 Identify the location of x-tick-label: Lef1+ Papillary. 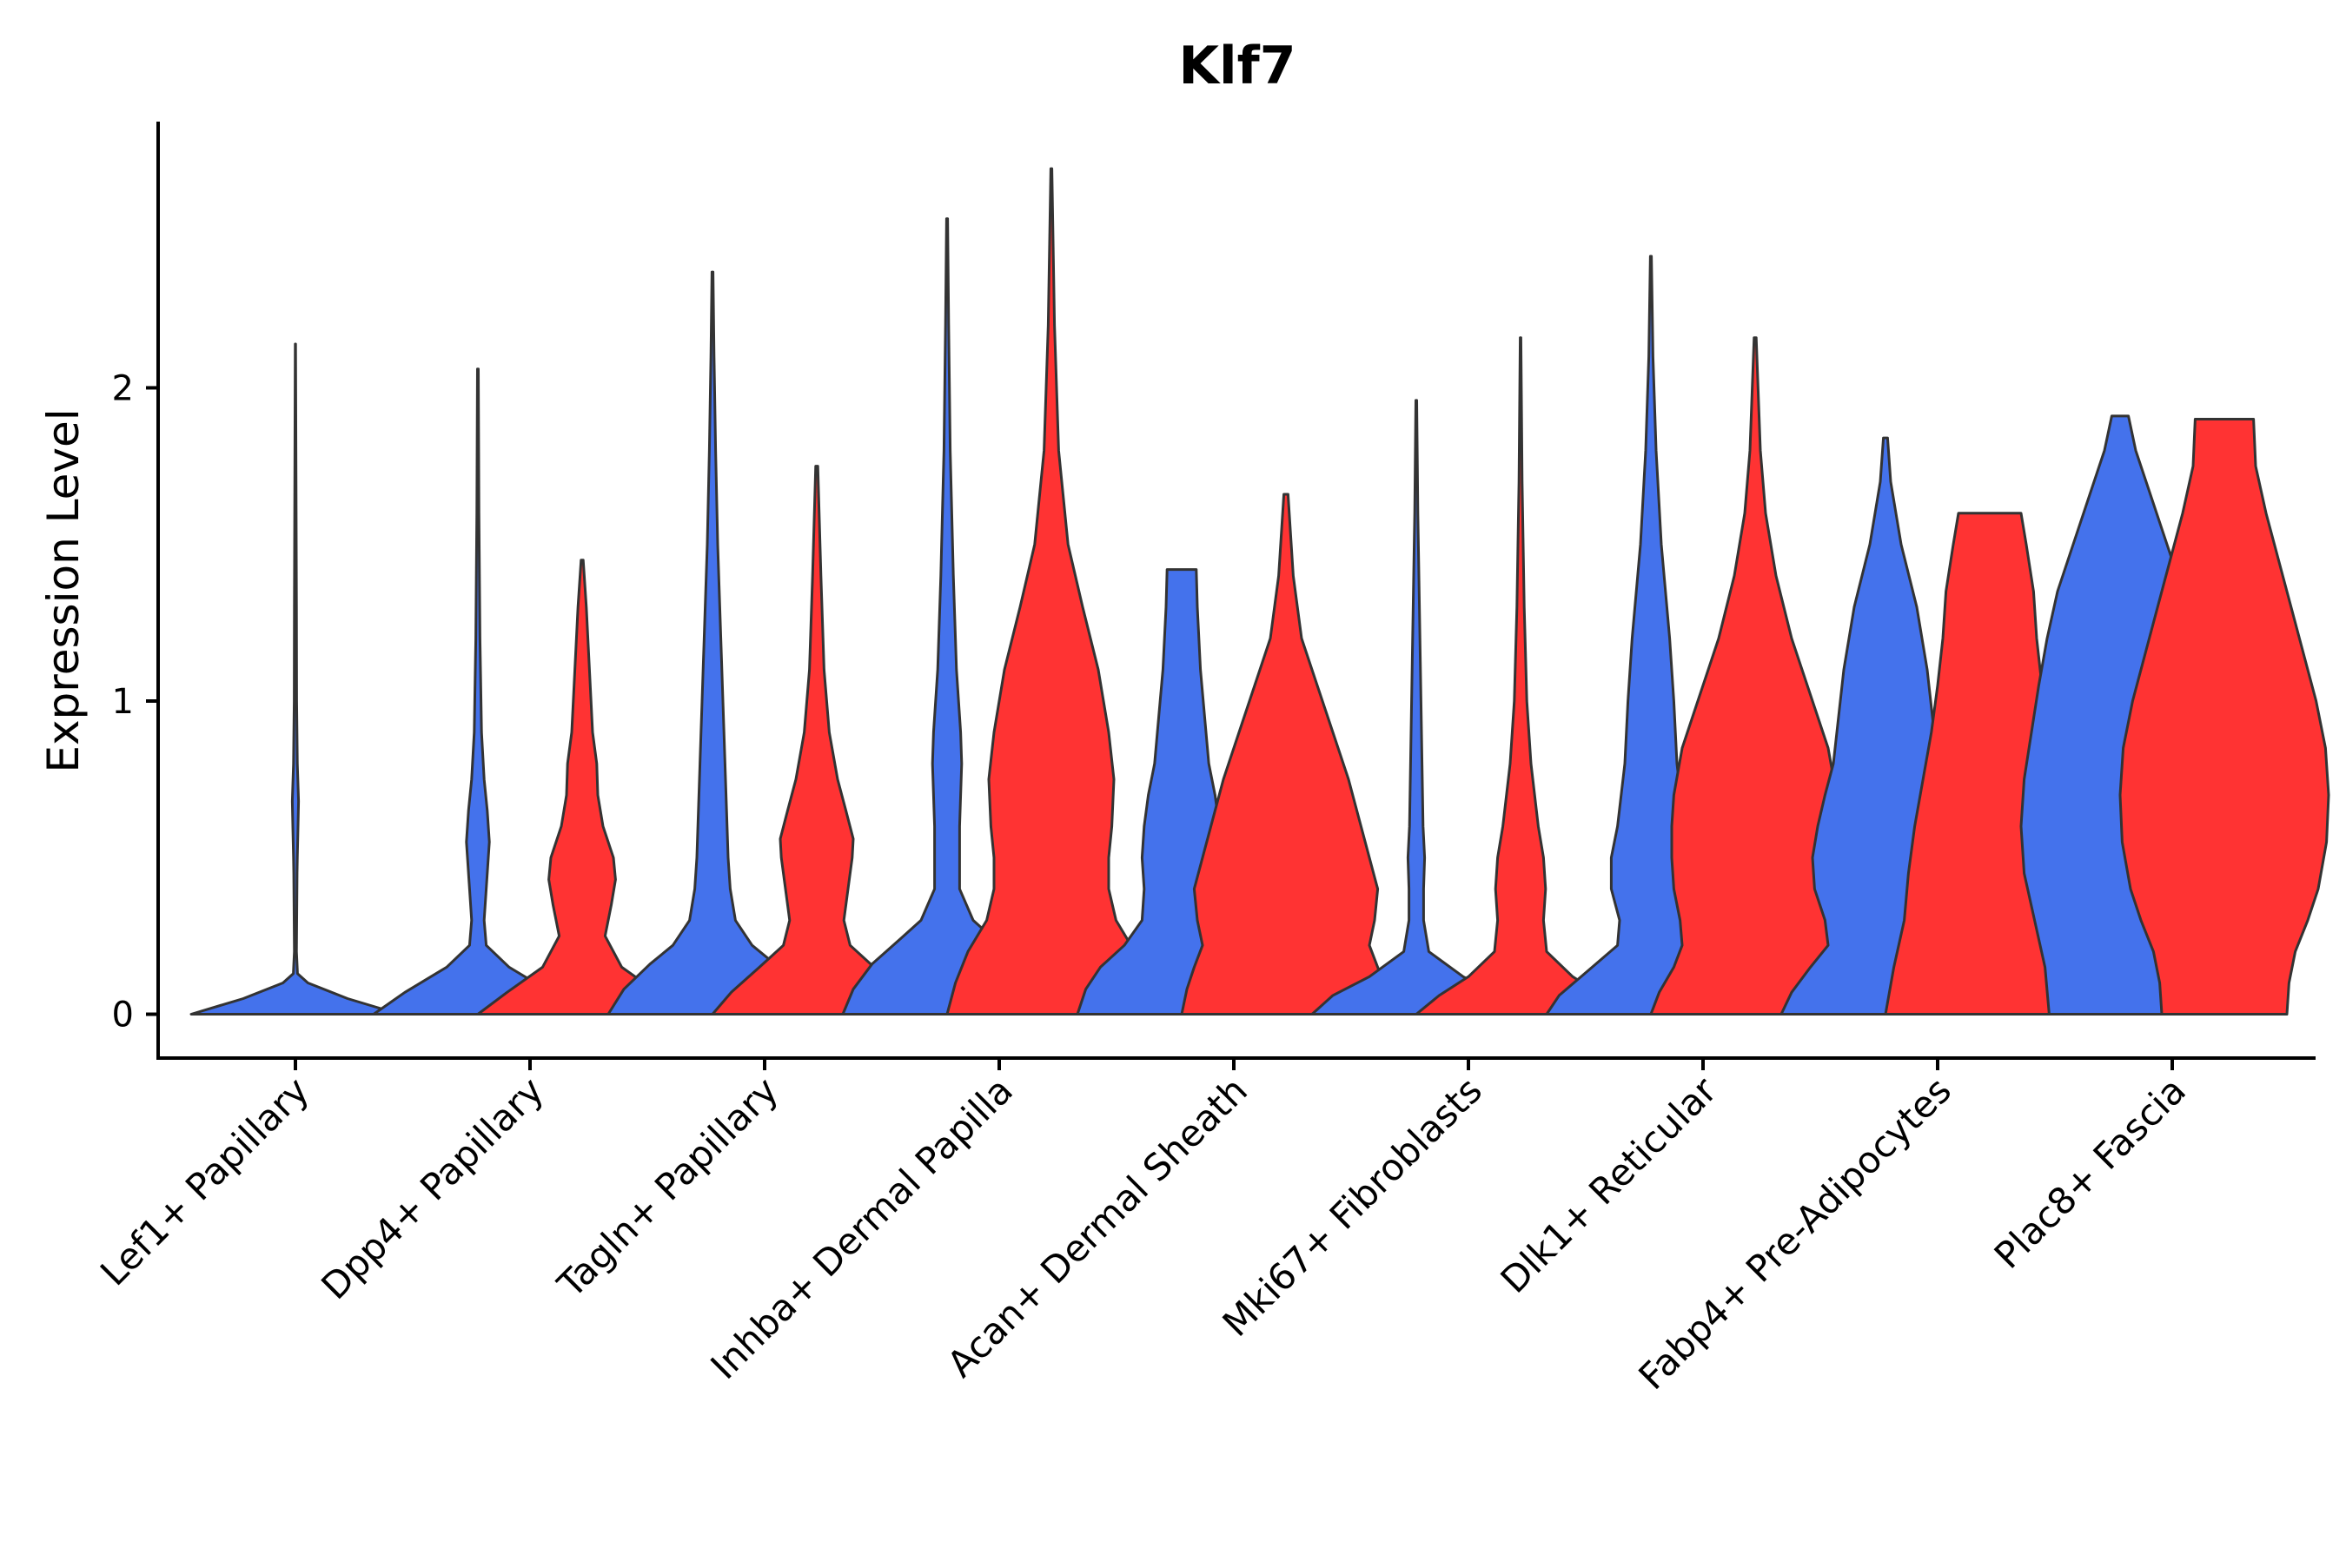
(204, 1180).